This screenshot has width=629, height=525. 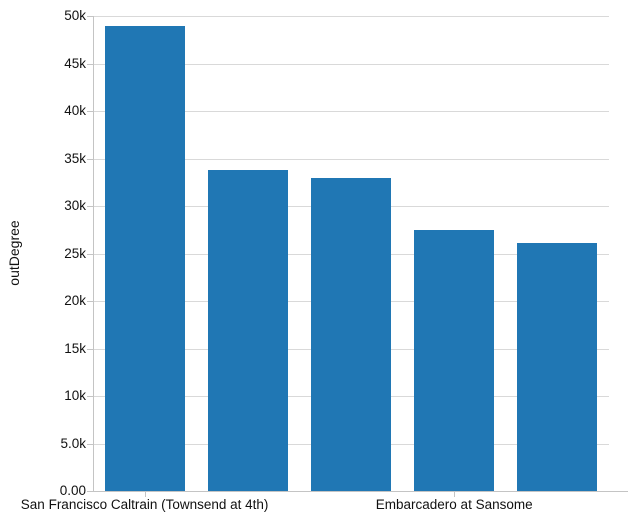 What do you see at coordinates (75, 15) in the screenshot?
I see `y-axis-tick-label: 50k` at bounding box center [75, 15].